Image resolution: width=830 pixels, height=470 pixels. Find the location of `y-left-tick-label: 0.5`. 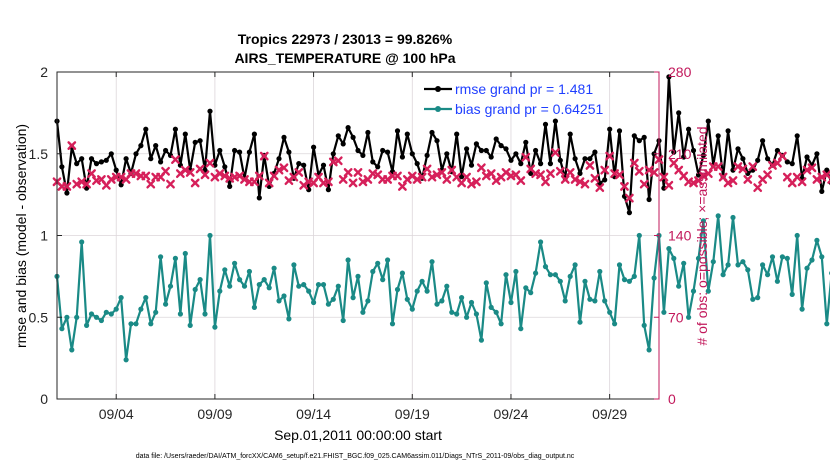

y-left-tick-label: 0.5 is located at coordinates (39, 317).